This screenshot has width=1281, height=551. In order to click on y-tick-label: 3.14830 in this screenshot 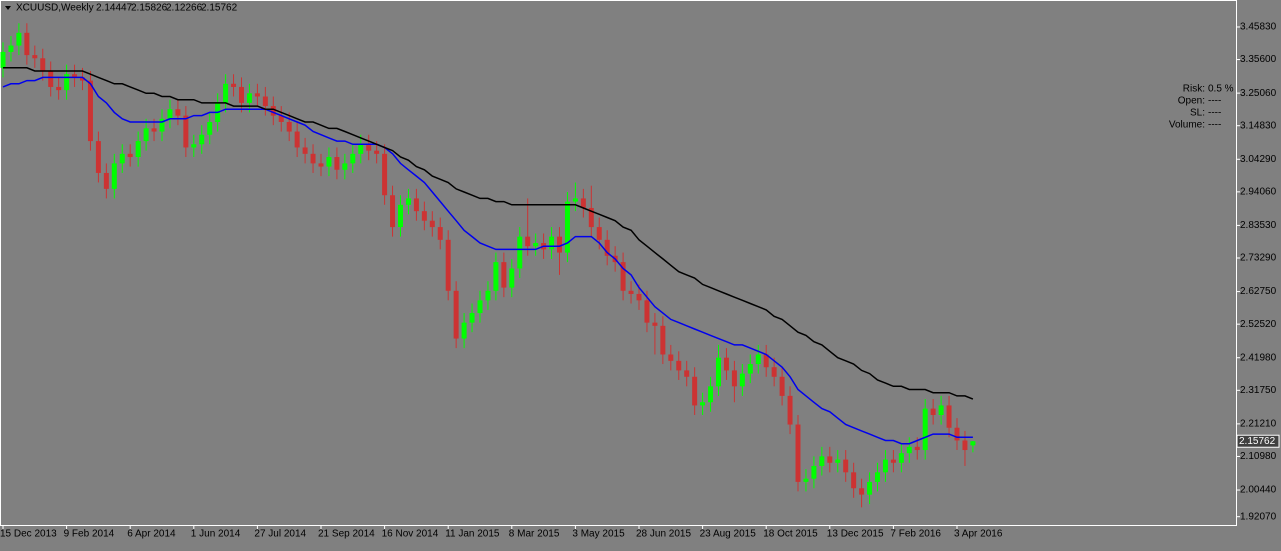, I will do `click(1258, 125)`.